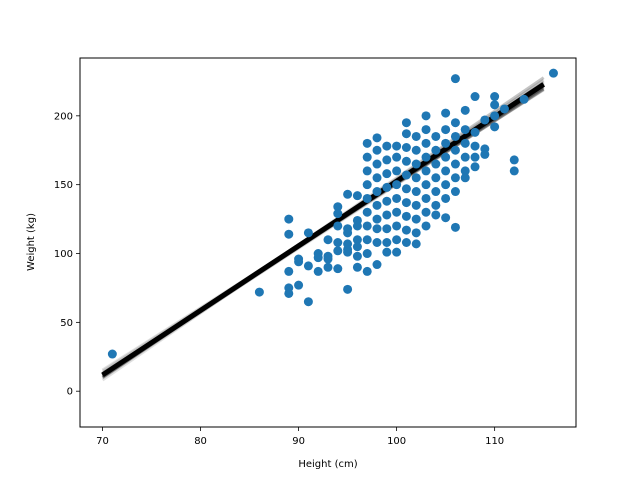 The width and height of the screenshot is (640, 480). I want to click on x-axis-ticks: 70 80 90 100 110, so click(300, 437).